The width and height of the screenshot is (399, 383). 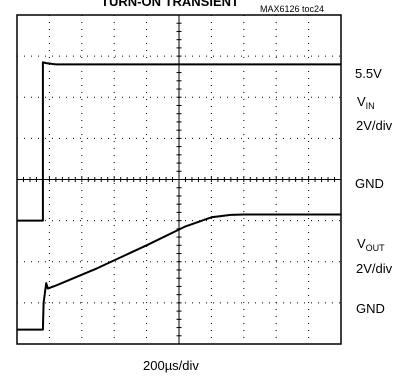 I want to click on vin-scale-label: 2V/div, so click(x=374, y=125).